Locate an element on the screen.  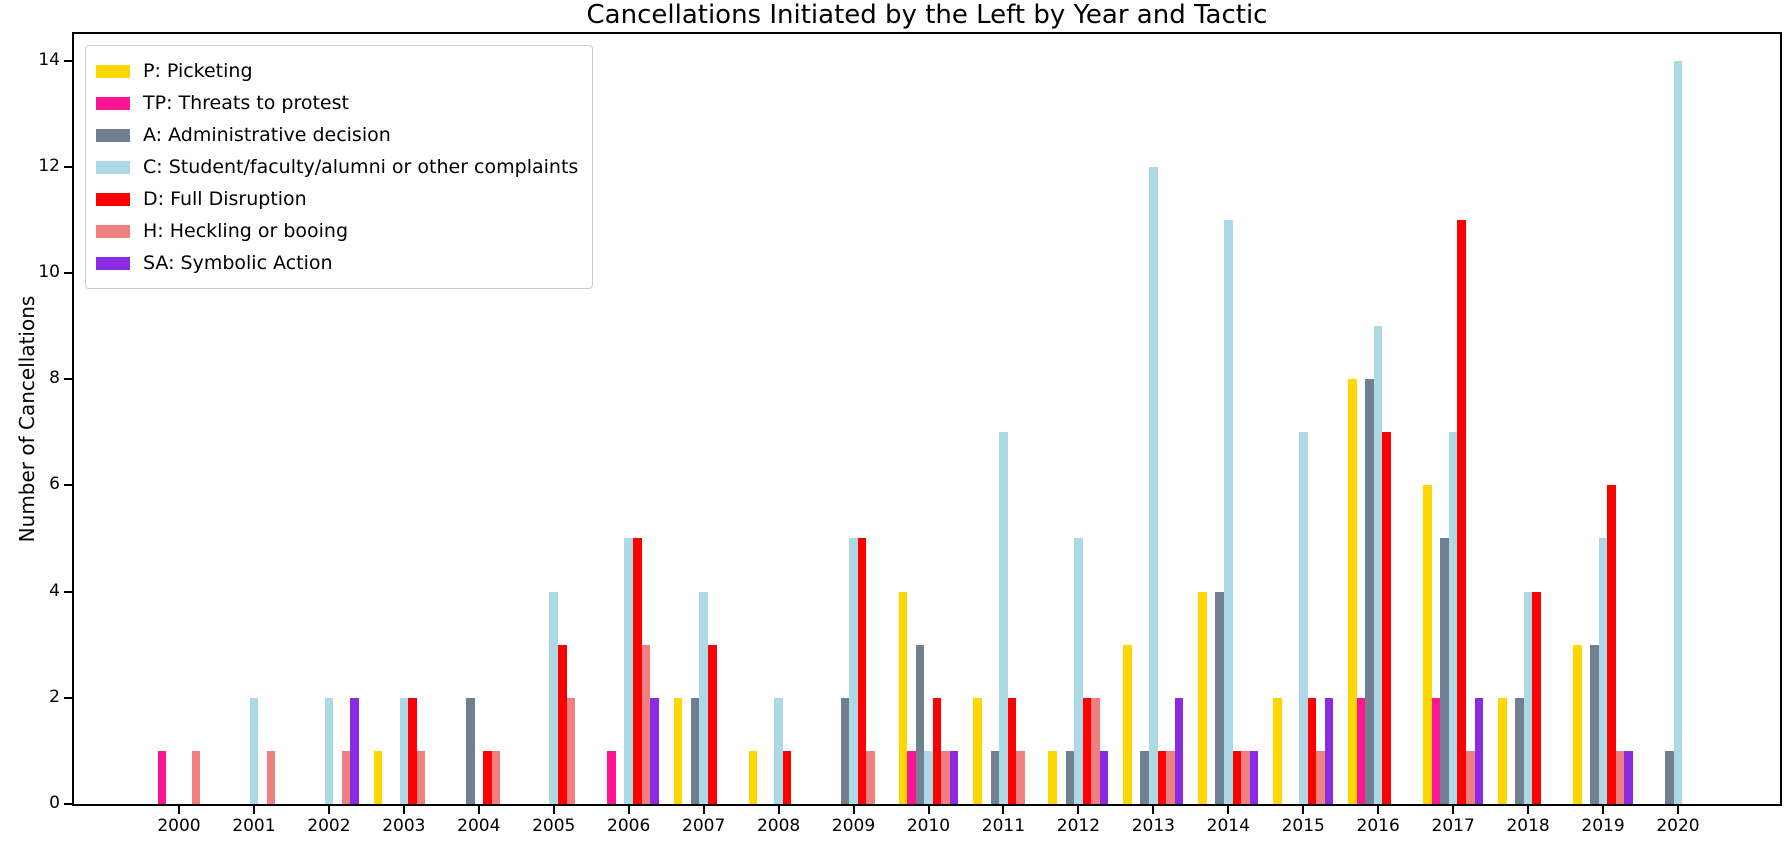
bar-SA-2017 is located at coordinates (1479, 750).